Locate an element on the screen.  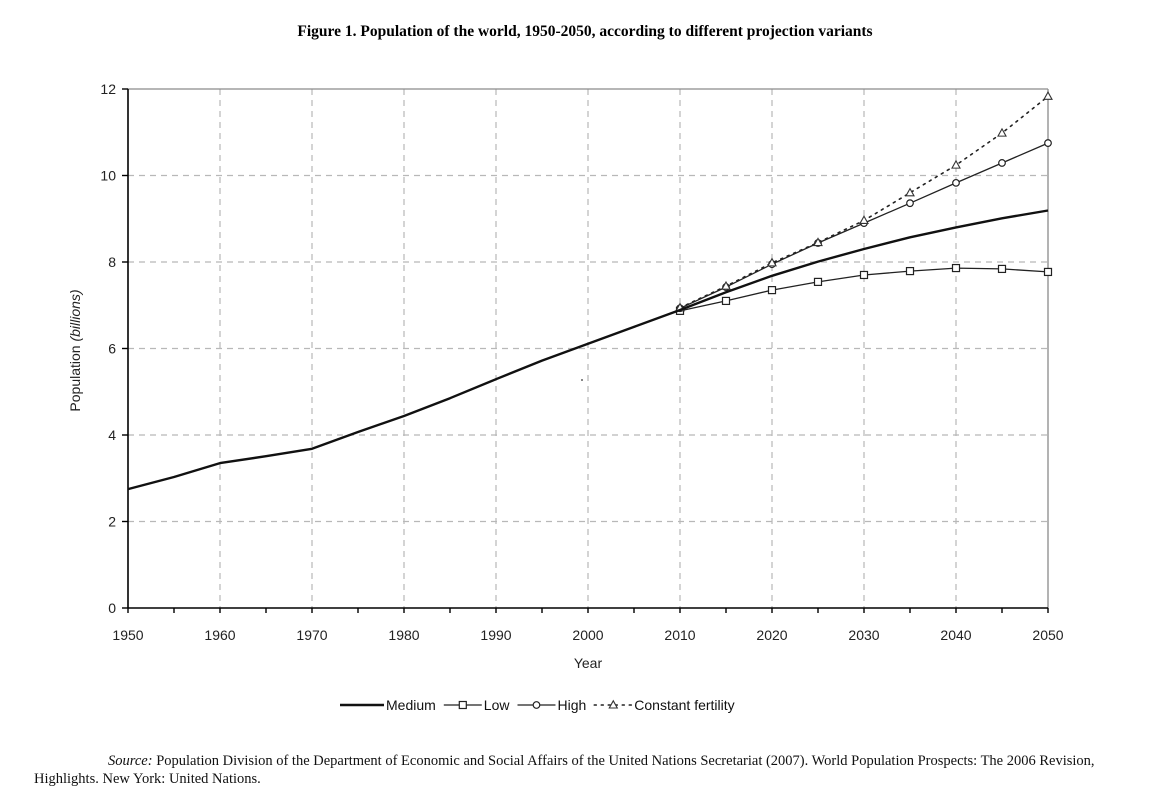
source-label: Source: is located at coordinates (130, 761).